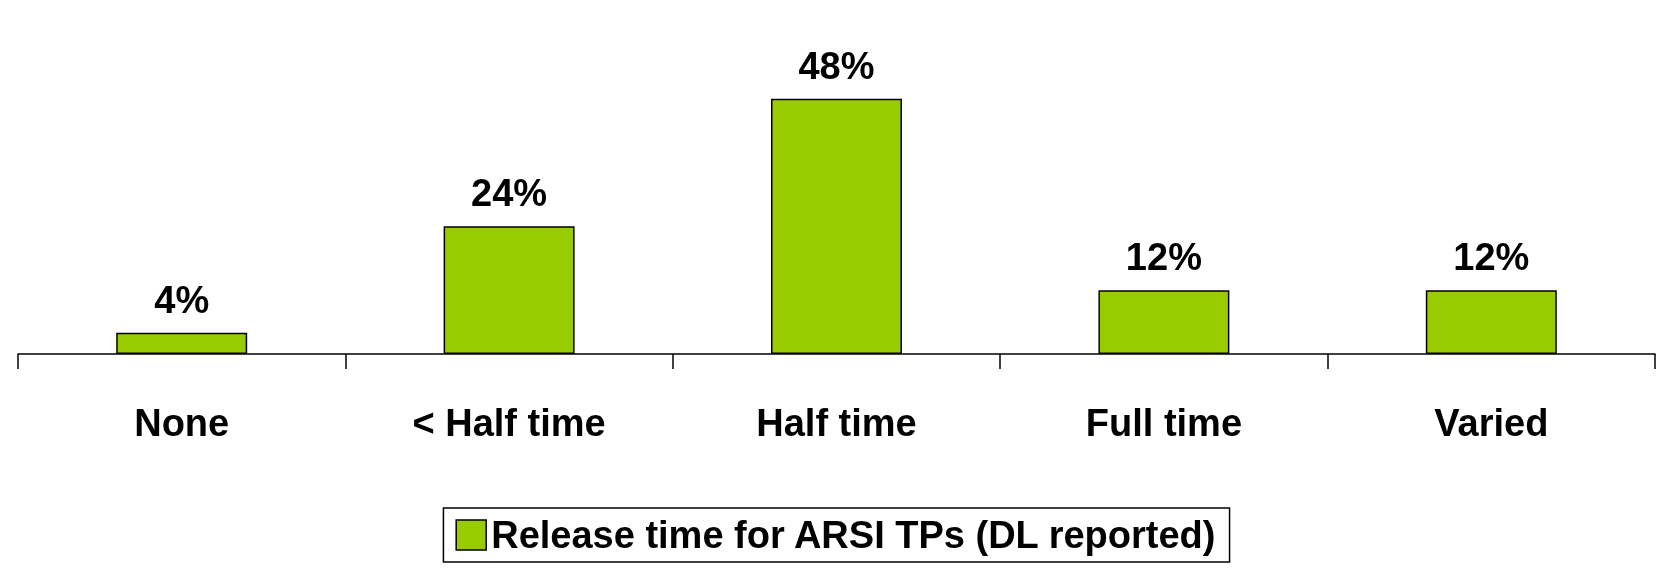  What do you see at coordinates (1491, 423) in the screenshot?
I see `x-tick-label: Varied` at bounding box center [1491, 423].